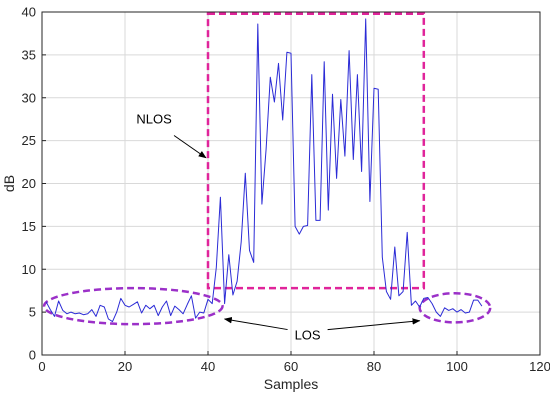 Image resolution: width=550 pixels, height=402 pixels. I want to click on y-tick-label: 25, so click(29, 140).